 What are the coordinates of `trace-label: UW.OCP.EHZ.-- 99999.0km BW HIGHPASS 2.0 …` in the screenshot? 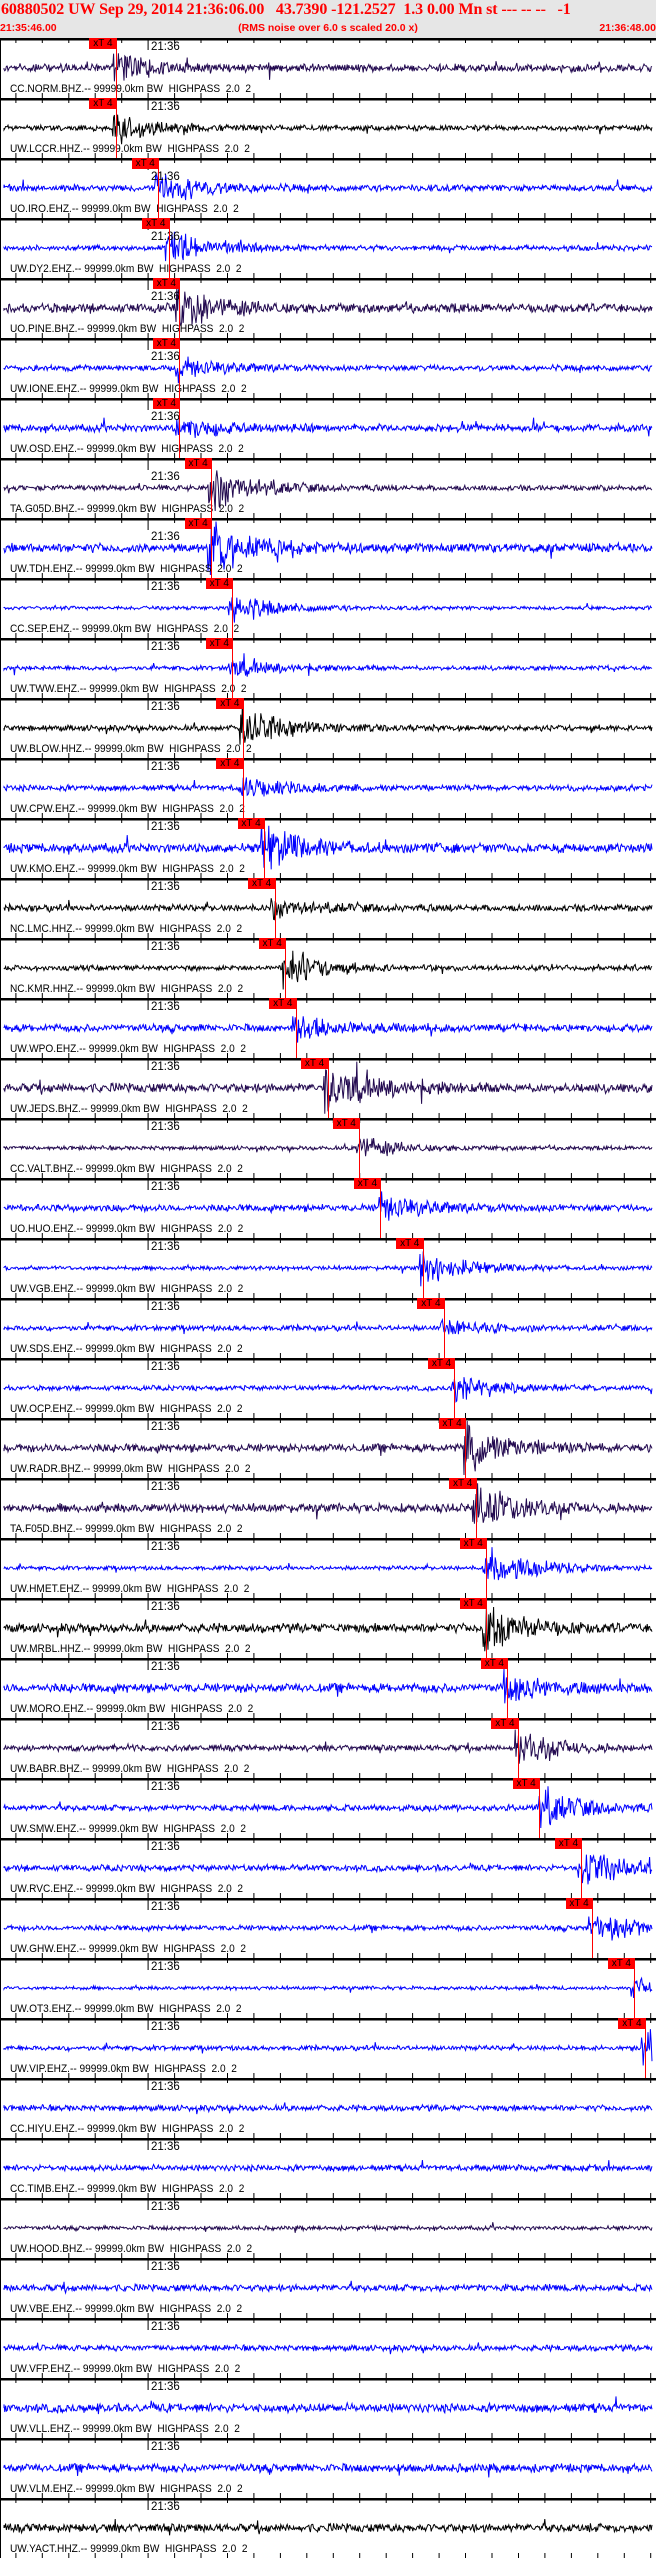 It's located at (126, 1409).